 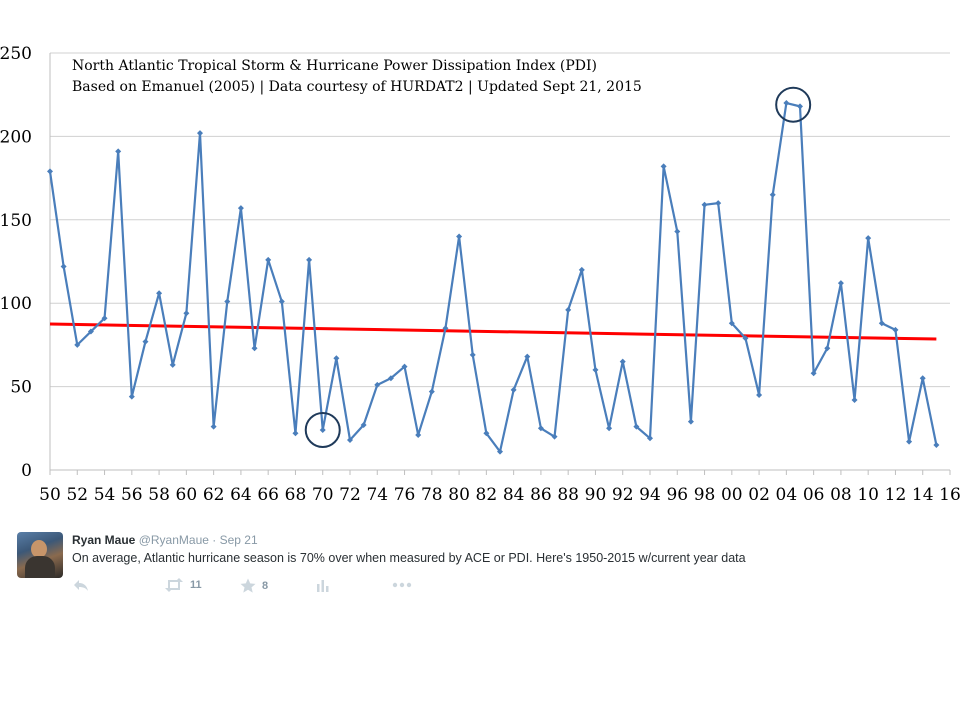 I want to click on x-tick-label: 68, so click(x=296, y=495).